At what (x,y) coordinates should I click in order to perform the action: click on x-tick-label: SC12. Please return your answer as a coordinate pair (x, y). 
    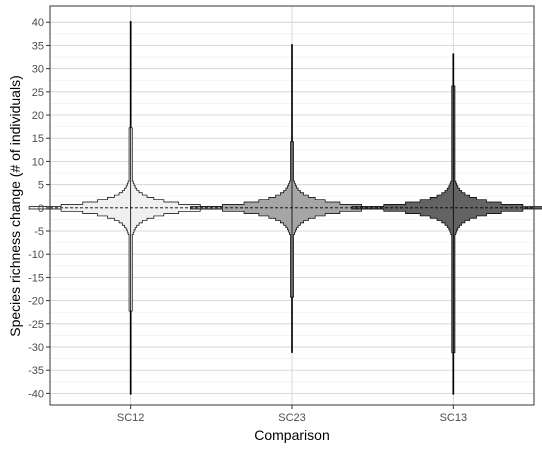
    Looking at the image, I should click on (131, 418).